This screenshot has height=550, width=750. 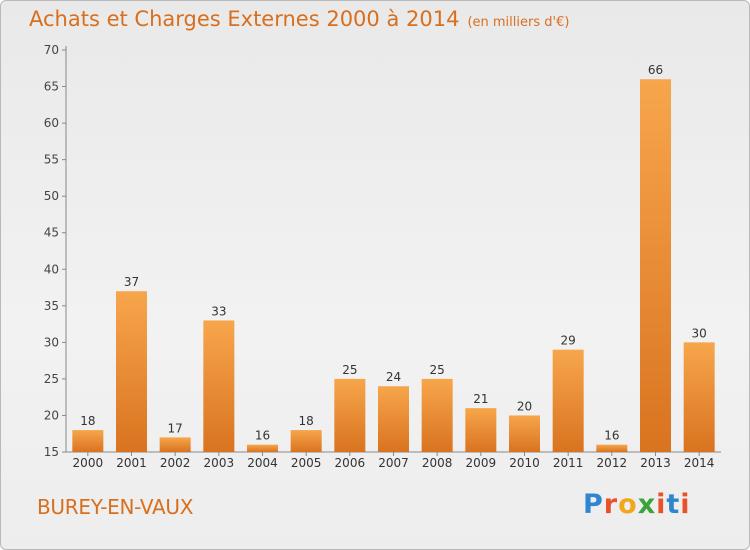 I want to click on y-tick-label: 70, so click(x=51, y=50).